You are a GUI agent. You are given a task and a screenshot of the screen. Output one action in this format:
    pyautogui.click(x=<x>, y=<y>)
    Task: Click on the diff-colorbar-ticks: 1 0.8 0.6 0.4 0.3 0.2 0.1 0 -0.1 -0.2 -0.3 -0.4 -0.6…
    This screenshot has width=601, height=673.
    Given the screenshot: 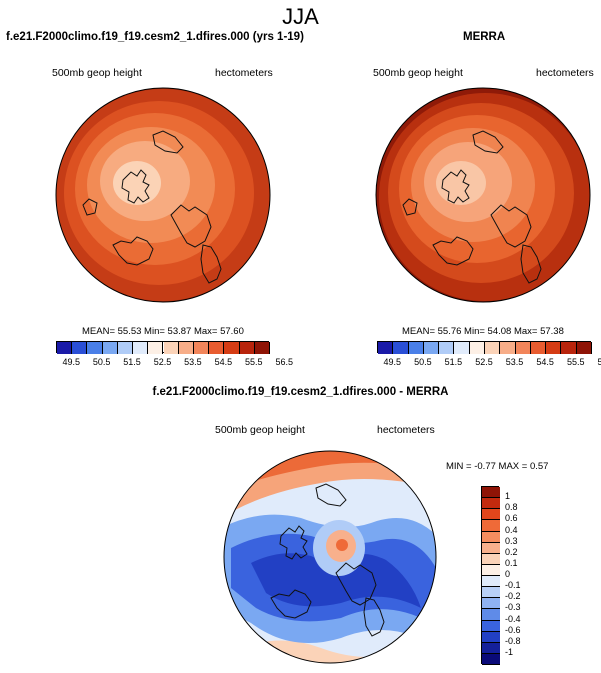 What is the action you would take?
    pyautogui.click(x=525, y=575)
    